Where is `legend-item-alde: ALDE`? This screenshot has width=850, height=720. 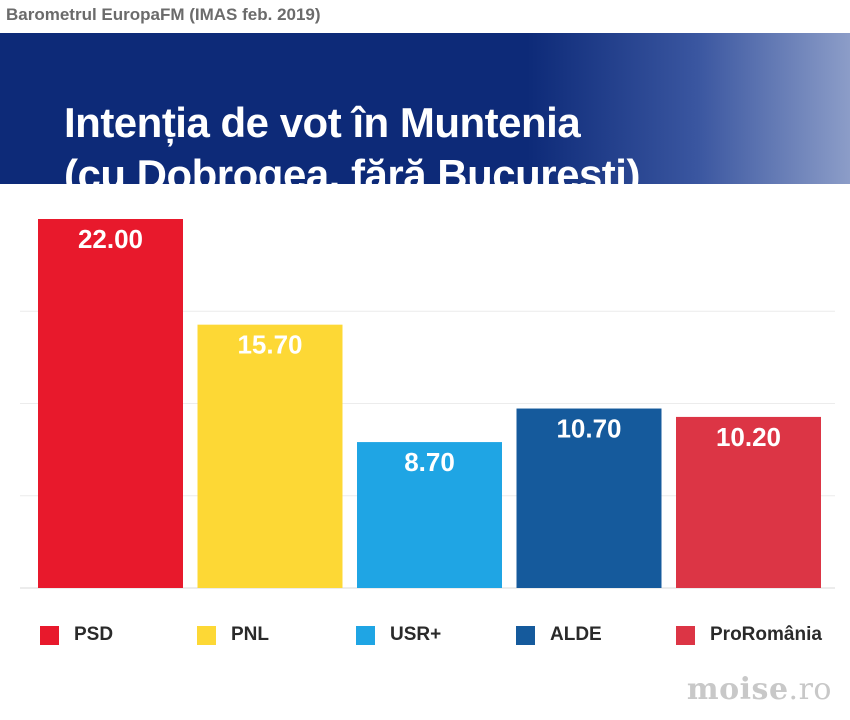
legend-item-alde: ALDE is located at coordinates (559, 635).